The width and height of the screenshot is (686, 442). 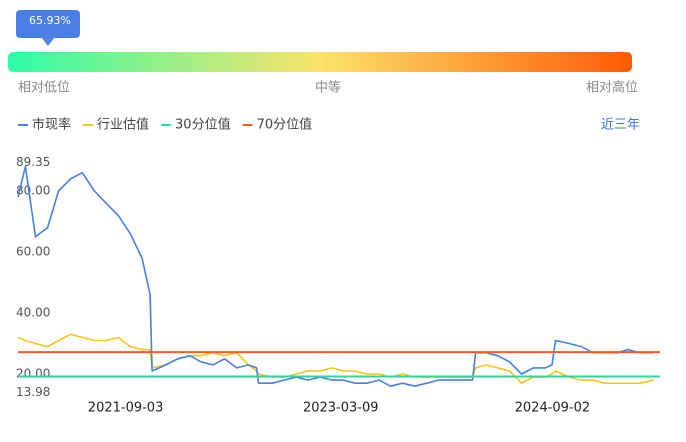 I want to click on y-tick-label: 13.98, so click(x=33, y=392).